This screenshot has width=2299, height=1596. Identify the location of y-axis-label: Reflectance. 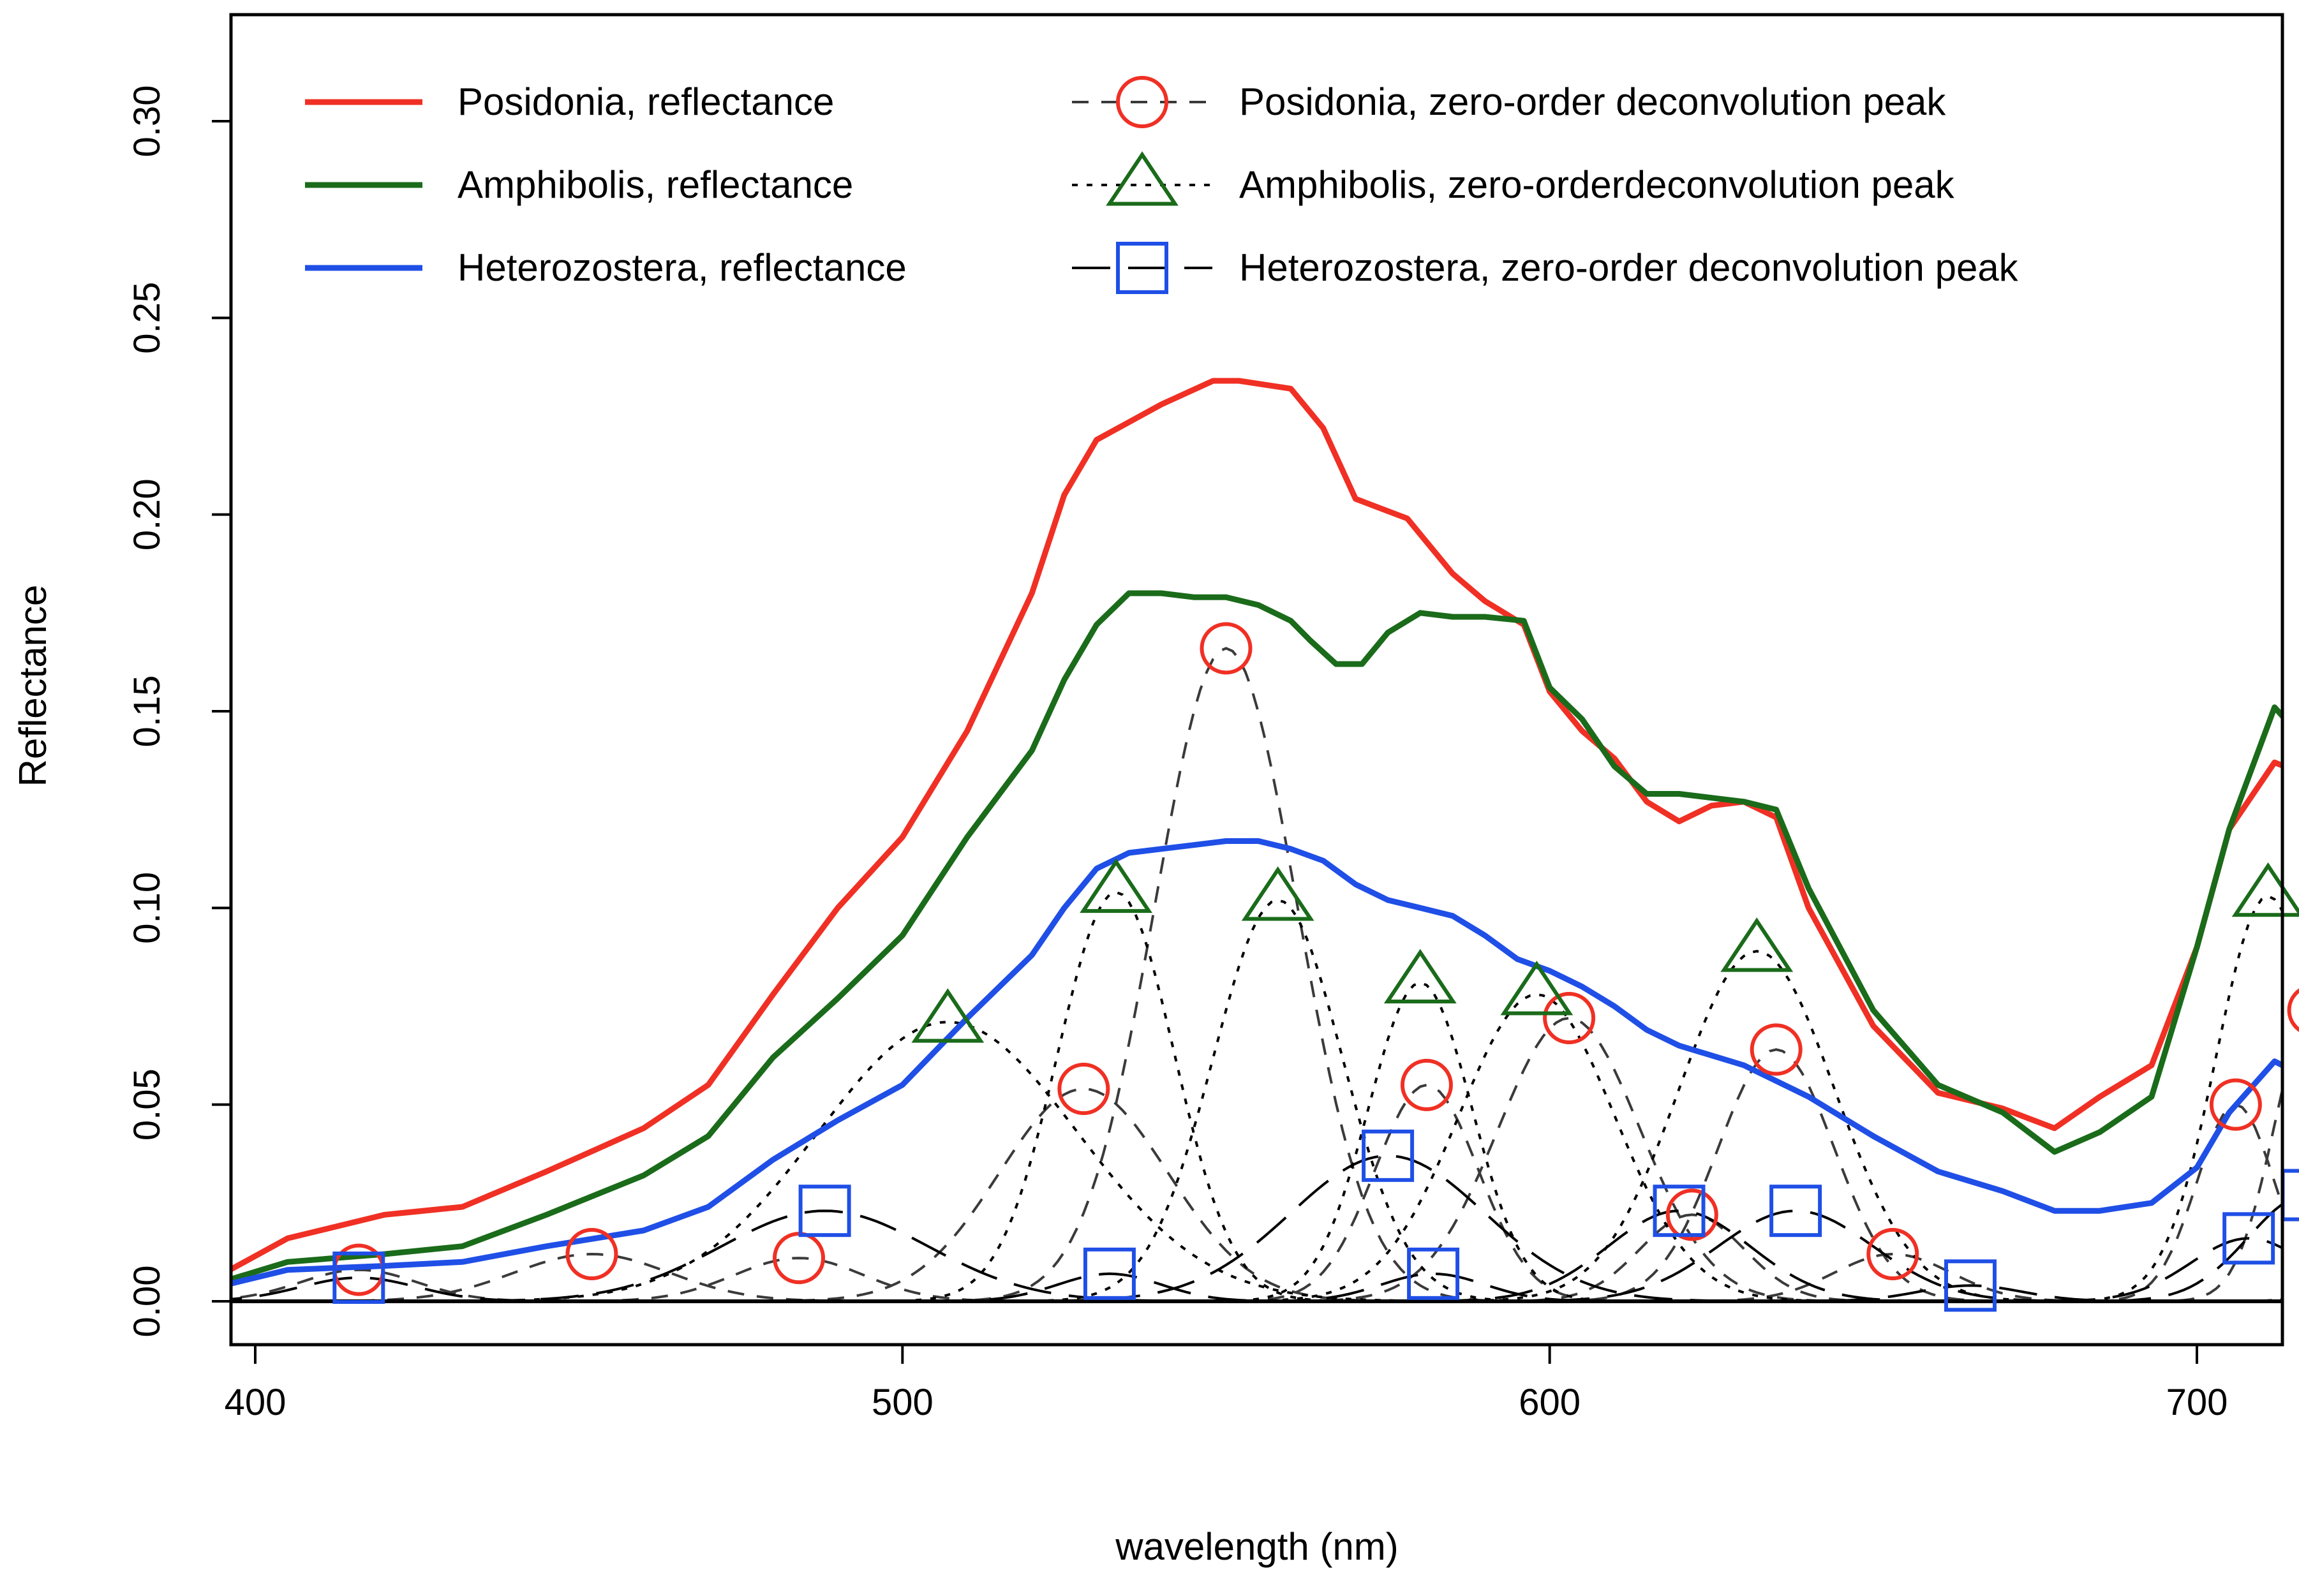
(32, 686).